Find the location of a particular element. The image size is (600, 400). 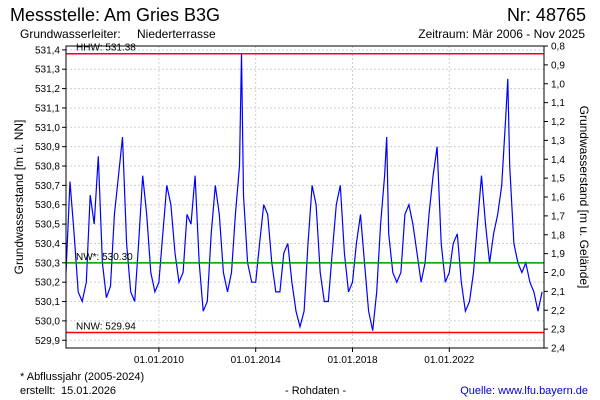

tick-label-right: 1,3 is located at coordinates (558, 141).